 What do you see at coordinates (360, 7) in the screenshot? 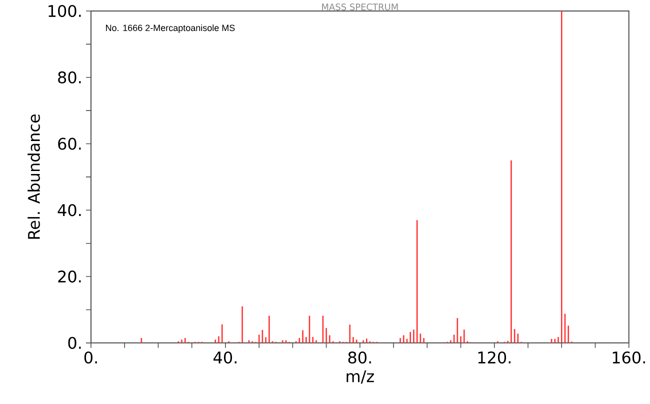
I see `chart-title: MASS SPECTRUM` at bounding box center [360, 7].